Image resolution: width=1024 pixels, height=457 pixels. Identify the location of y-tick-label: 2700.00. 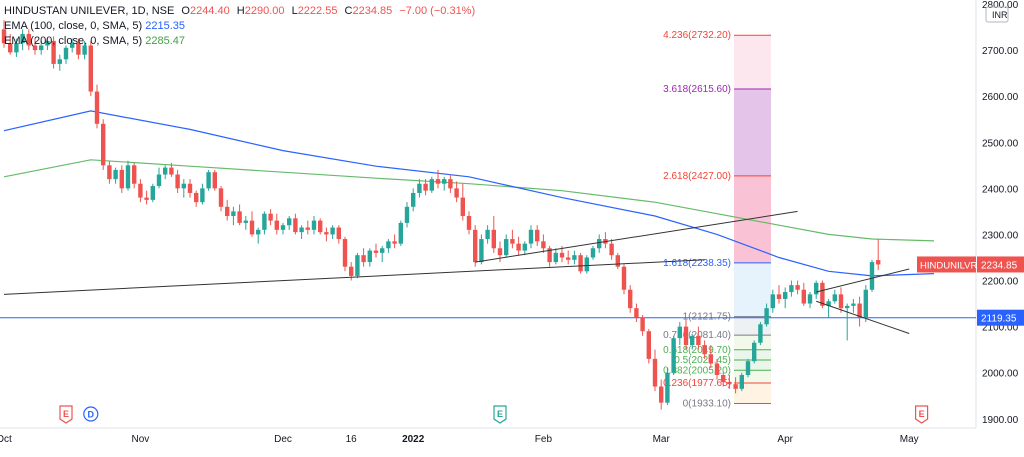
(1000, 51).